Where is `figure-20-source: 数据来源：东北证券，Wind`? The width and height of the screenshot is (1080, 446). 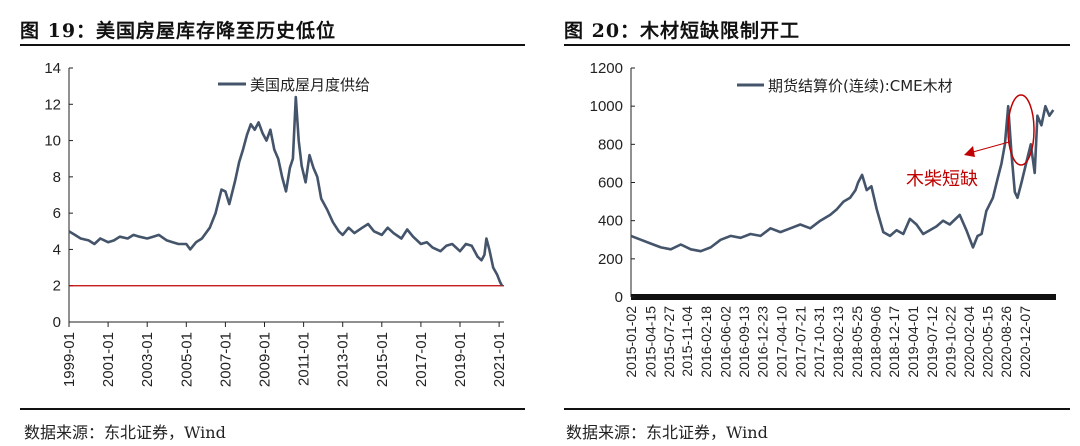 figure-20-source: 数据来源：东北证券，Wind is located at coordinates (667, 432).